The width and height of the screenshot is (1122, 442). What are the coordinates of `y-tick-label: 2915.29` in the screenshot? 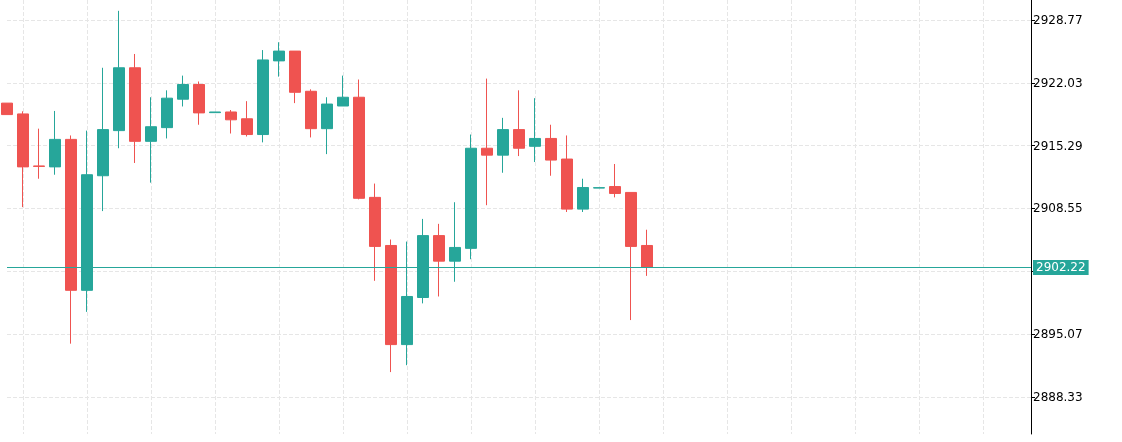 It's located at (1058, 145).